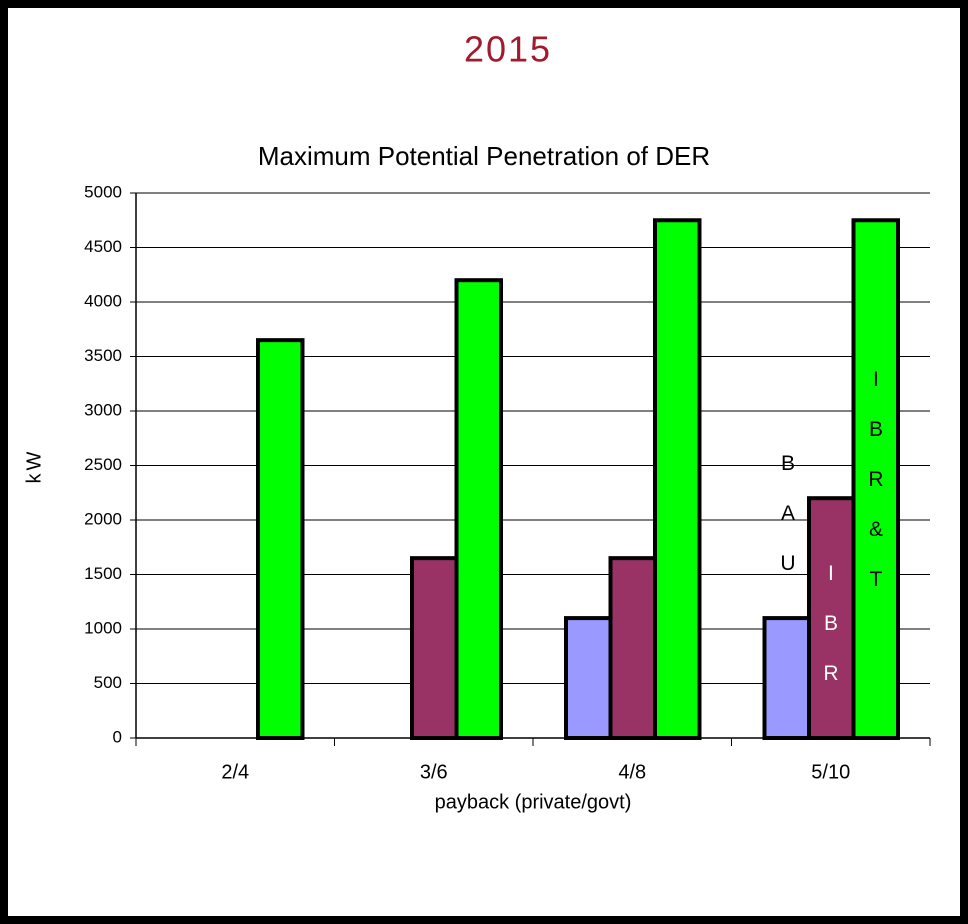 The width and height of the screenshot is (968, 924). I want to click on heading: 2015, so click(508, 49).